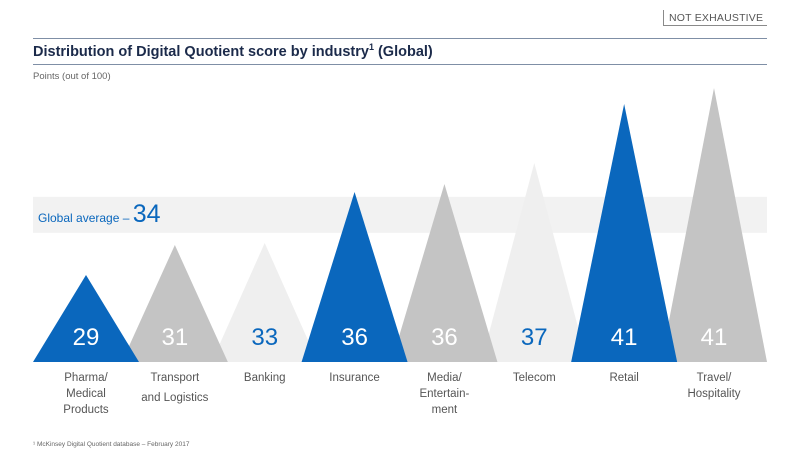 The image size is (800, 460). I want to click on category-label: Retail, so click(624, 378).